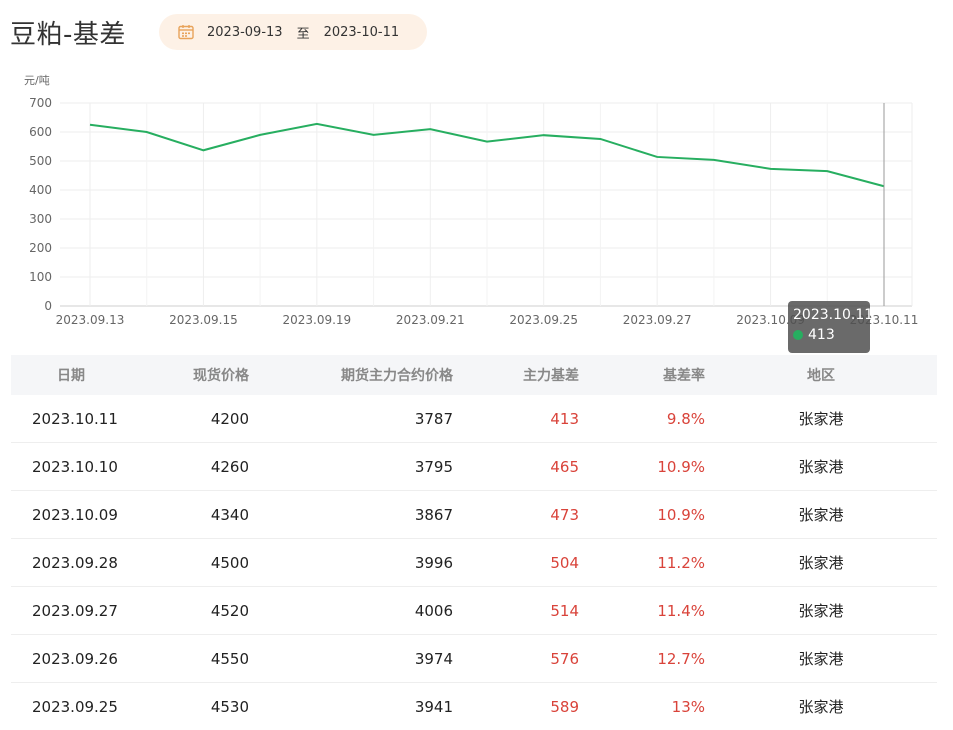  Describe the element at coordinates (798, 335) in the screenshot. I see `tooltip-series-dot` at that location.